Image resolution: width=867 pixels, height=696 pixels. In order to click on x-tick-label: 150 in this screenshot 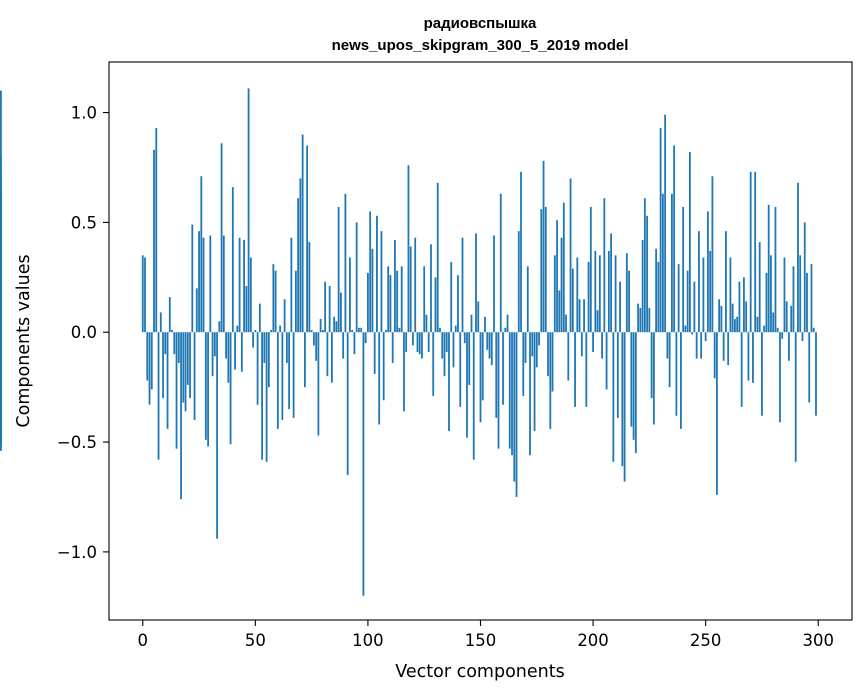, I will do `click(481, 640)`.